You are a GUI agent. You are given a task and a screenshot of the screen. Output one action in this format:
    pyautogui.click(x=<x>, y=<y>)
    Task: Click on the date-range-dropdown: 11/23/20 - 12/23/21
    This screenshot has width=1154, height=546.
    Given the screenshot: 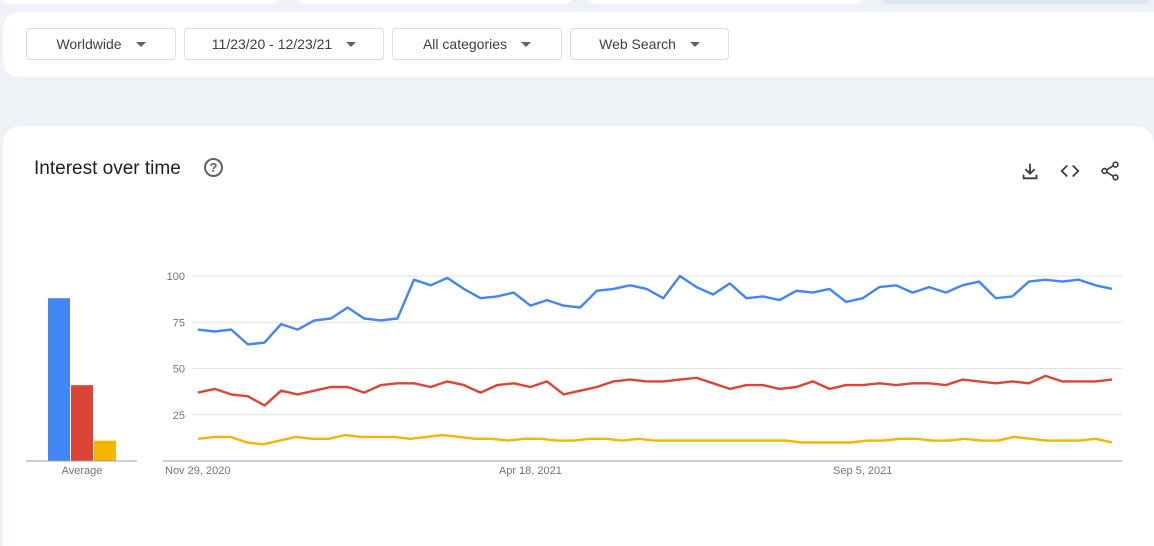 What is the action you would take?
    pyautogui.click(x=284, y=44)
    